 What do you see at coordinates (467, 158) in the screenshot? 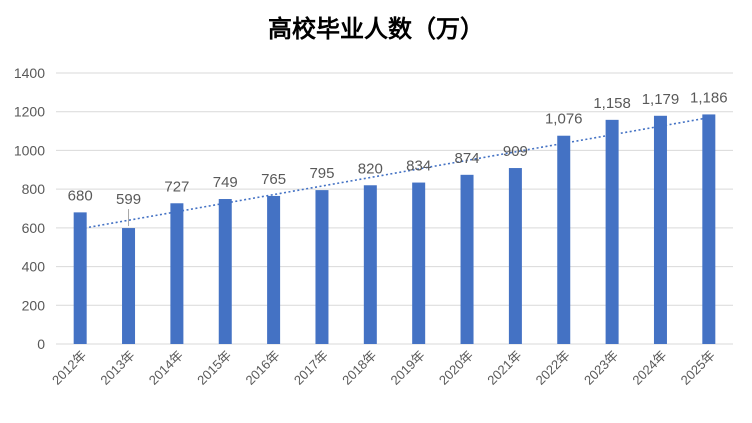
I see `data-label: 874` at bounding box center [467, 158].